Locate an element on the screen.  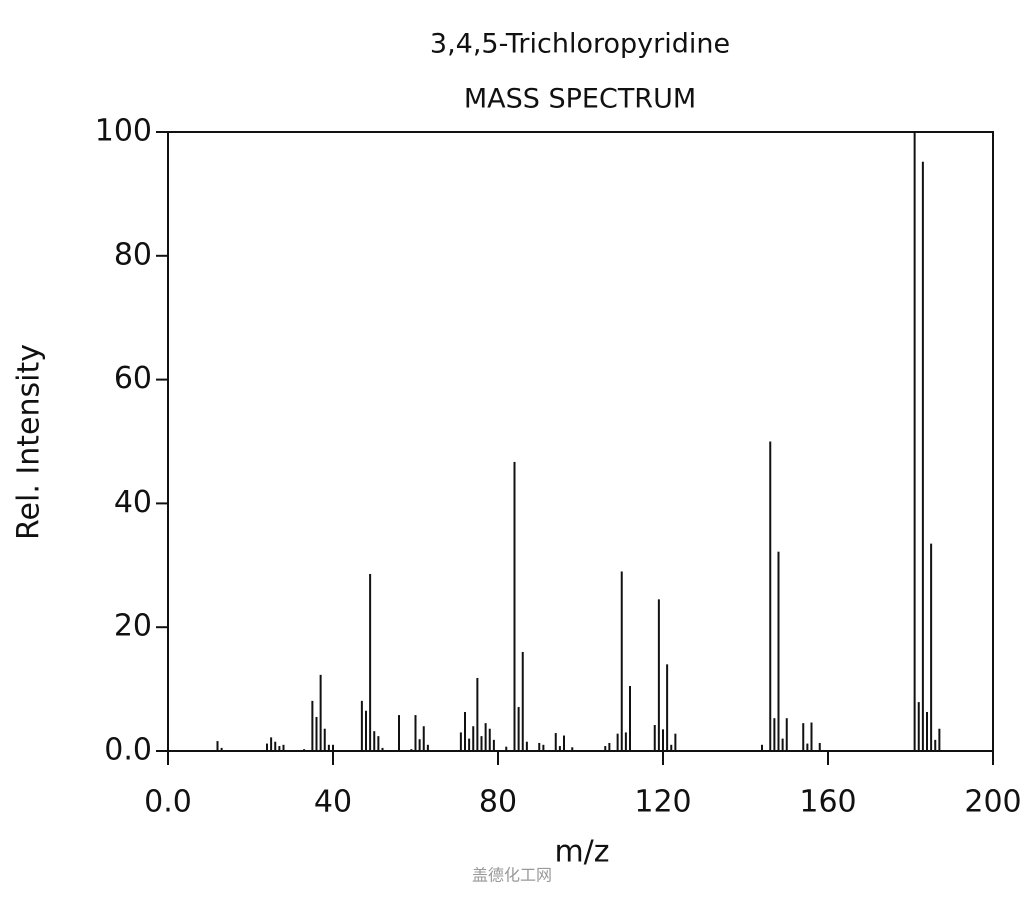
x-tick-label: 120 is located at coordinates (662, 802).